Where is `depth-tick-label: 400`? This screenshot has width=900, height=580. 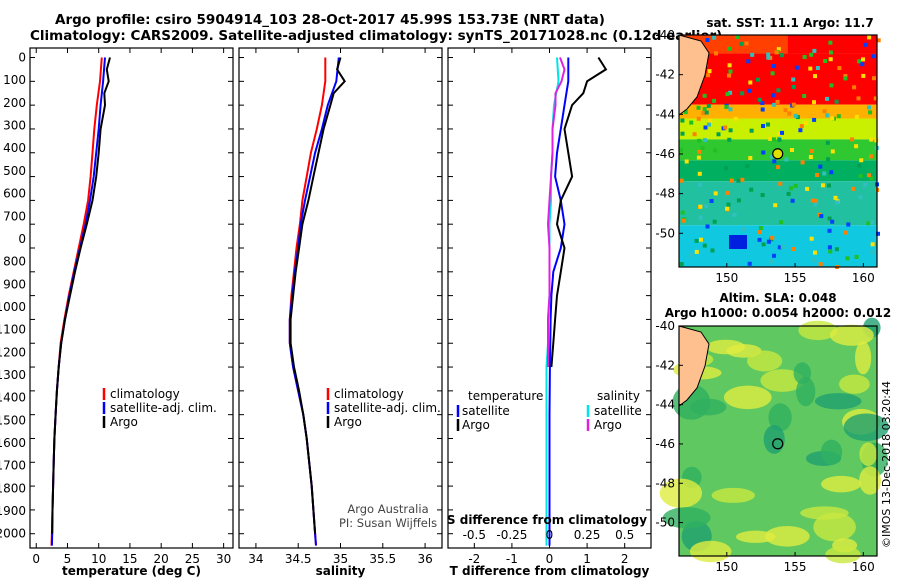
depth-tick-label: 400 is located at coordinates (14, 148).